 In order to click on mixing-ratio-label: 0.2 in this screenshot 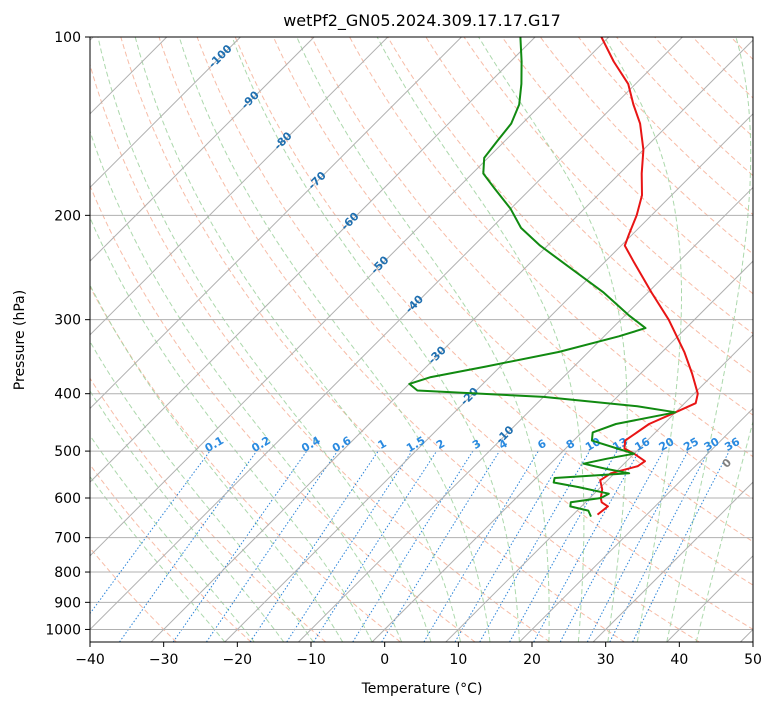, I will do `click(260, 444)`.